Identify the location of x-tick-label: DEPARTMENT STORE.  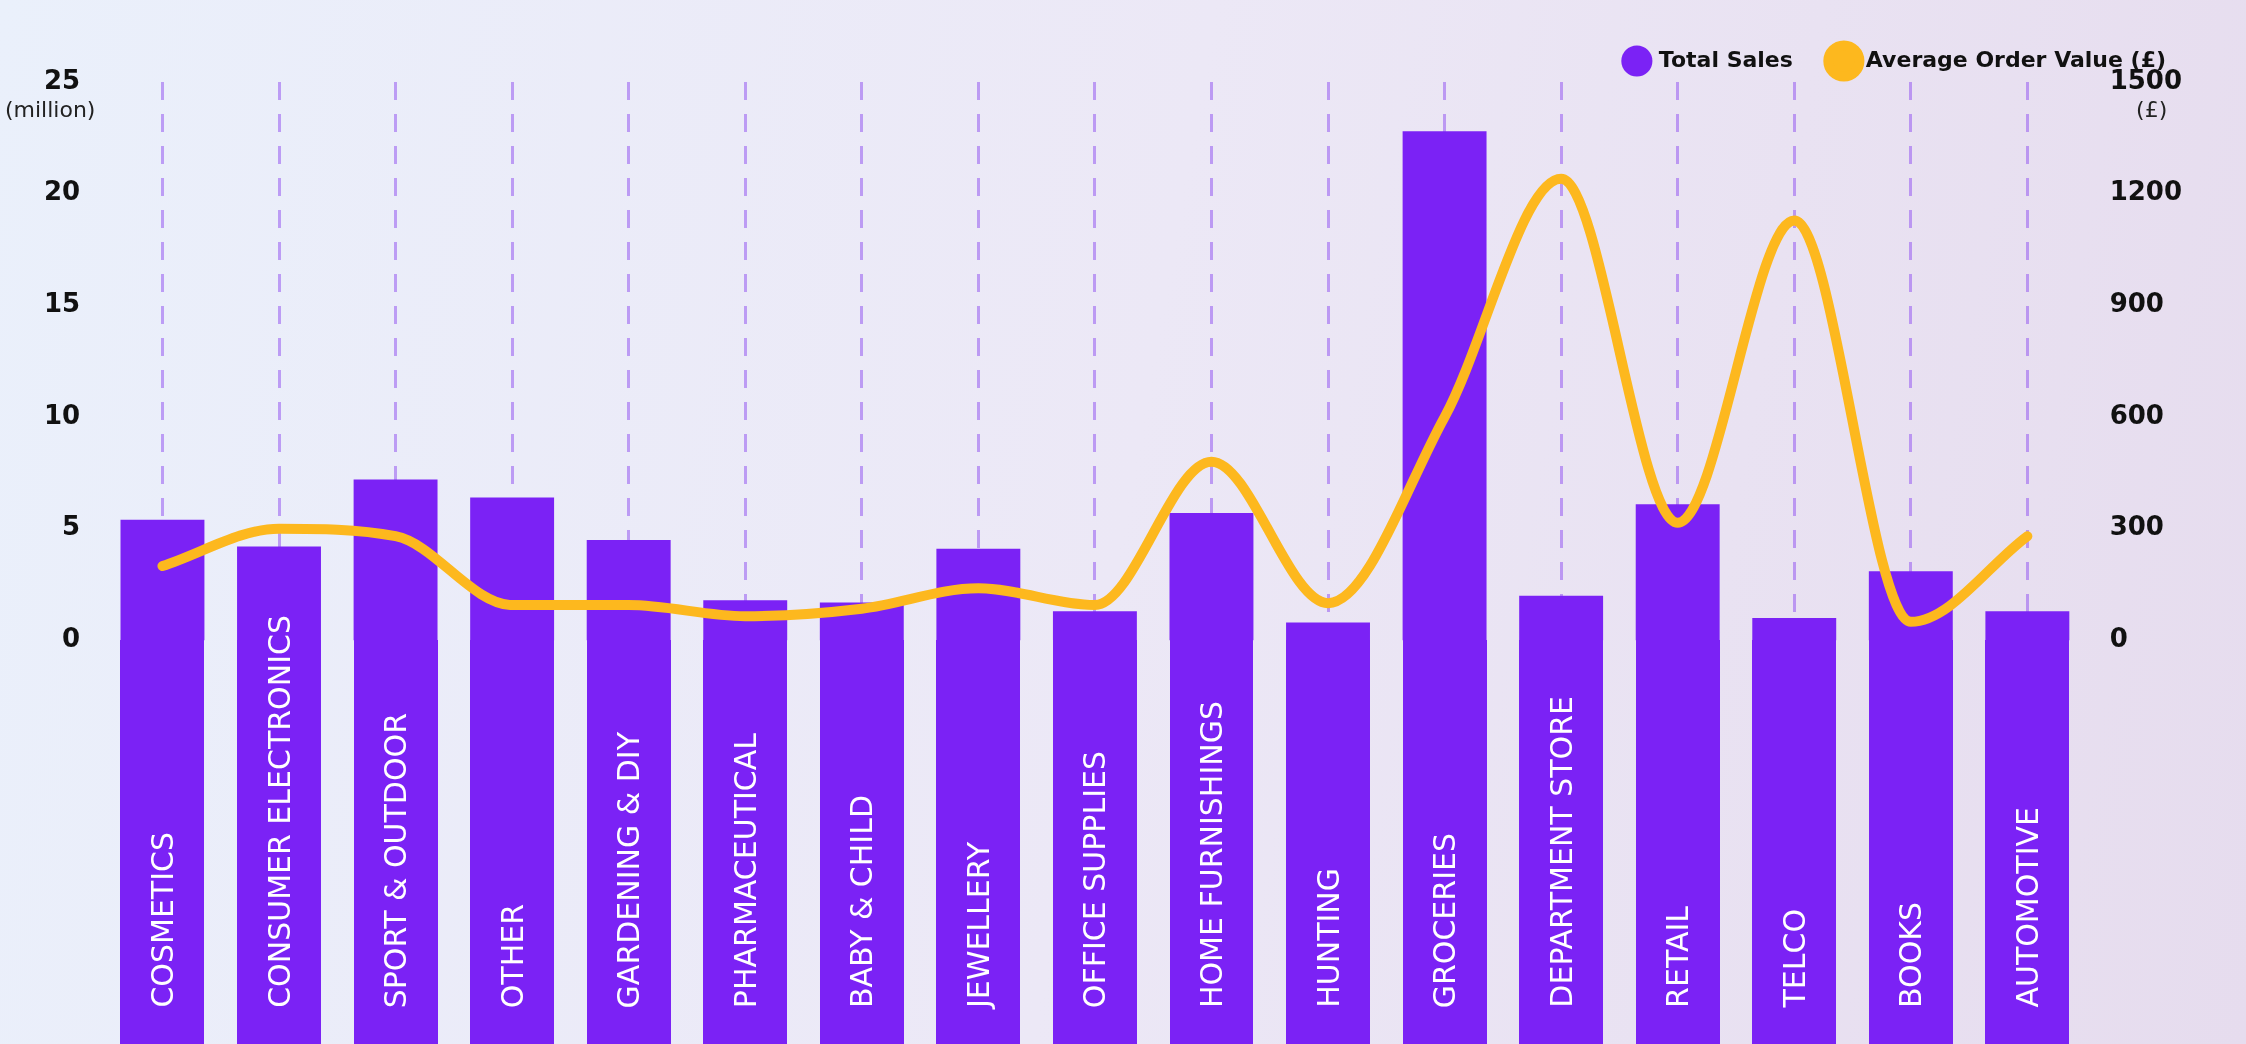
(1561, 852).